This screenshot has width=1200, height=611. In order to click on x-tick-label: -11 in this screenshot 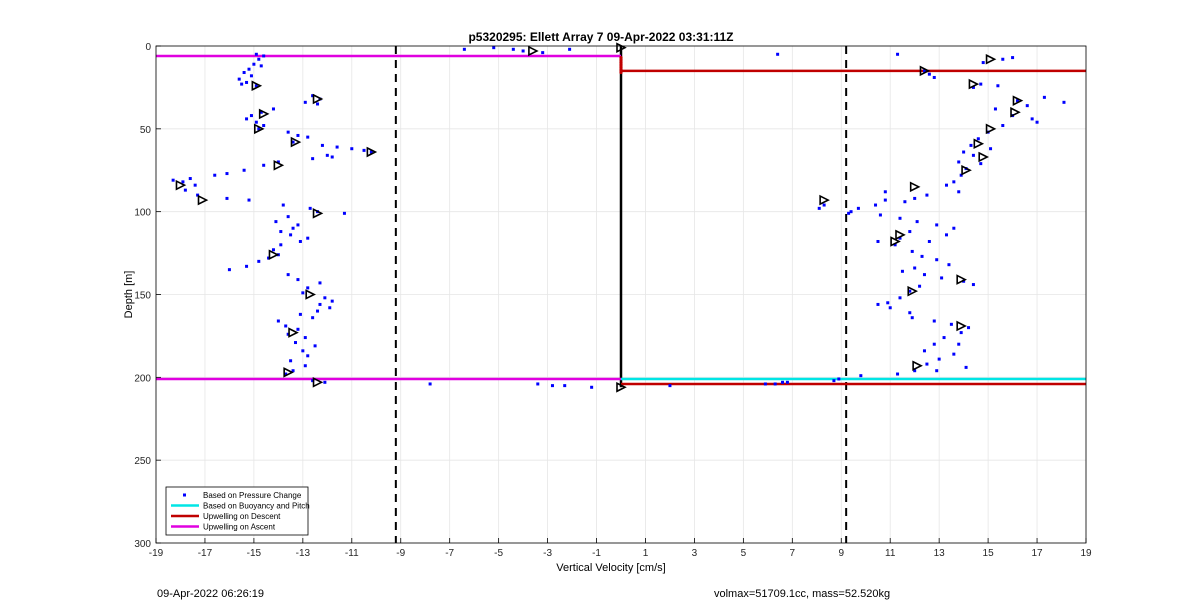, I will do `click(352, 553)`.